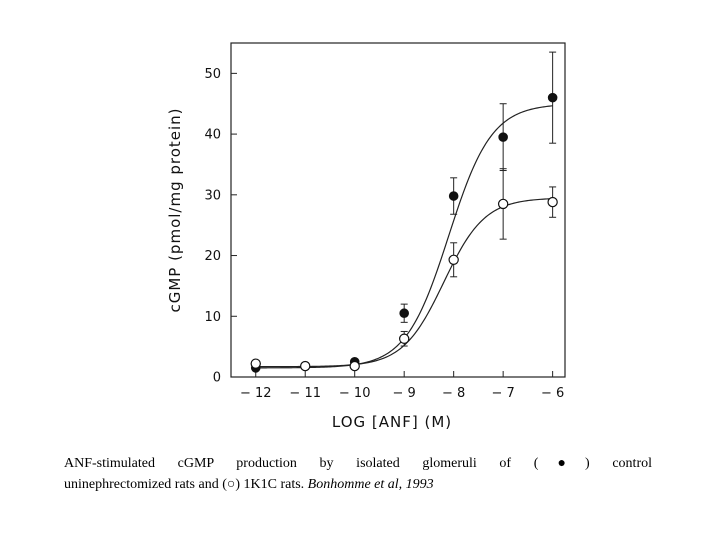 The image size is (720, 540). What do you see at coordinates (404, 393) in the screenshot?
I see `x-tick-label: − 9` at bounding box center [404, 393].